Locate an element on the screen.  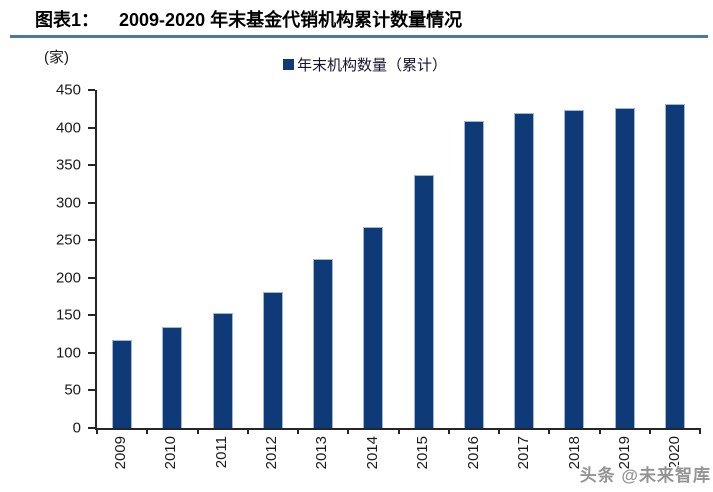
bar-2015 is located at coordinates (423, 301).